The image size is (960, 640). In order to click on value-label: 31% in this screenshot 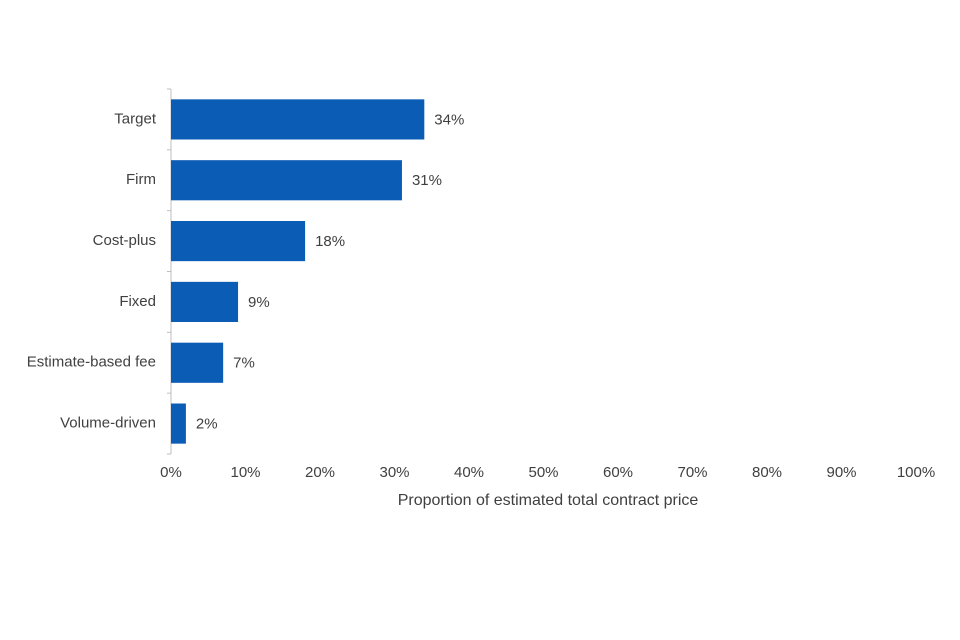, I will do `click(427, 180)`.